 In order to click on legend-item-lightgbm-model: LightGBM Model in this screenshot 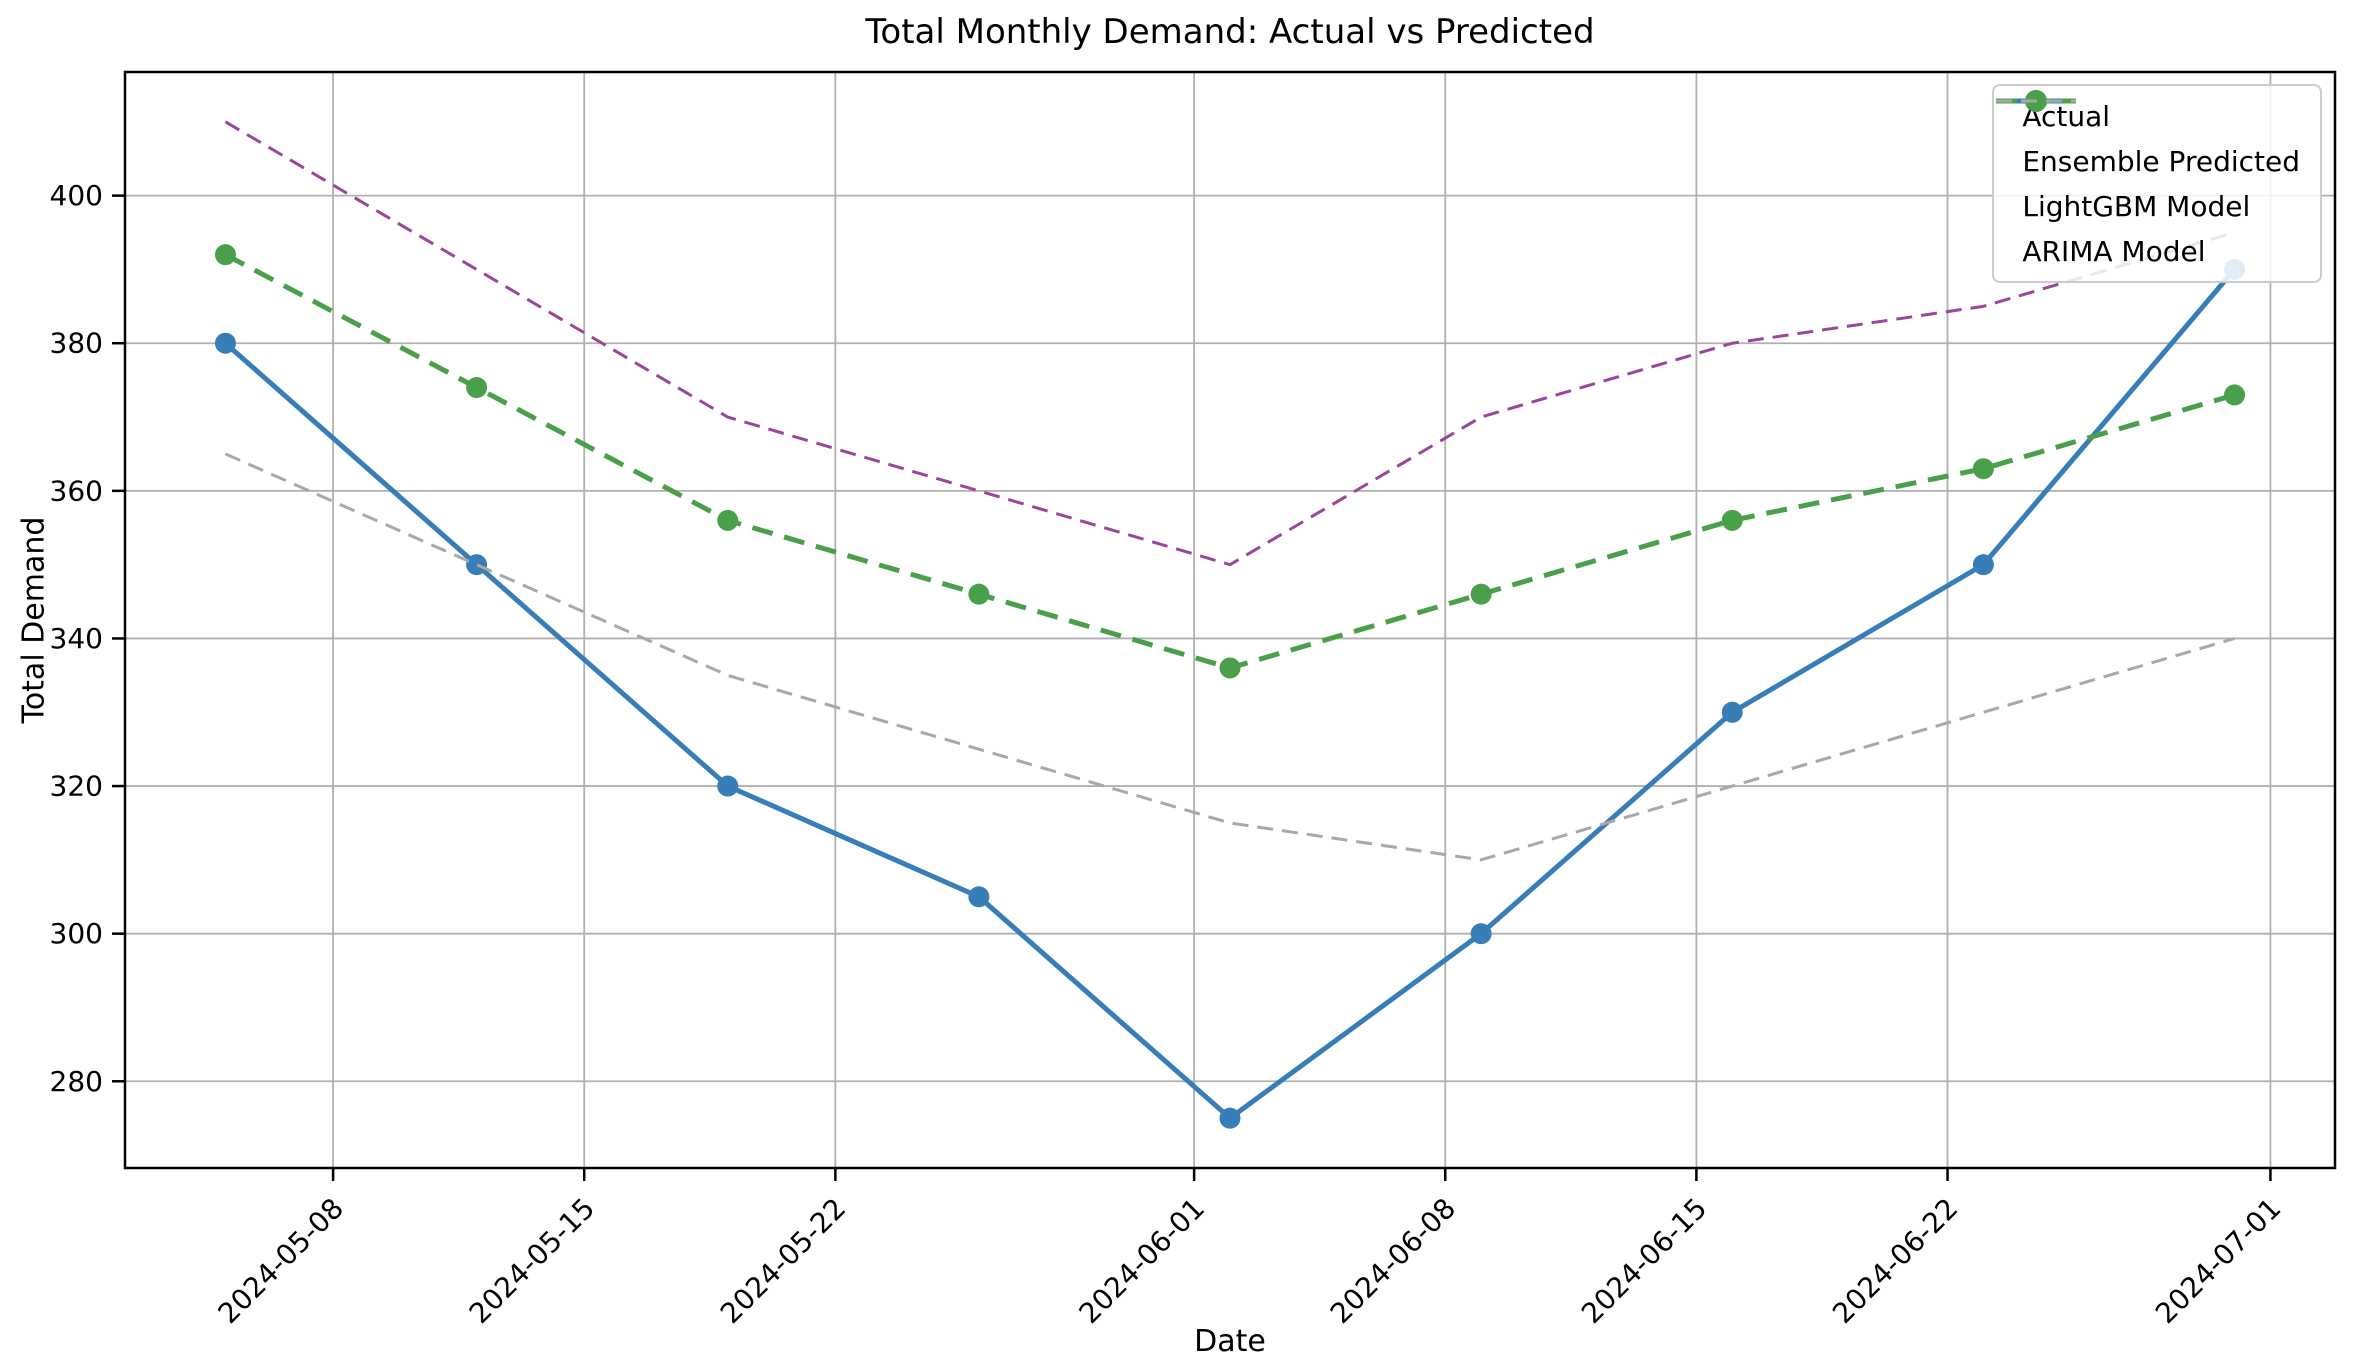, I will do `click(2148, 162)`.